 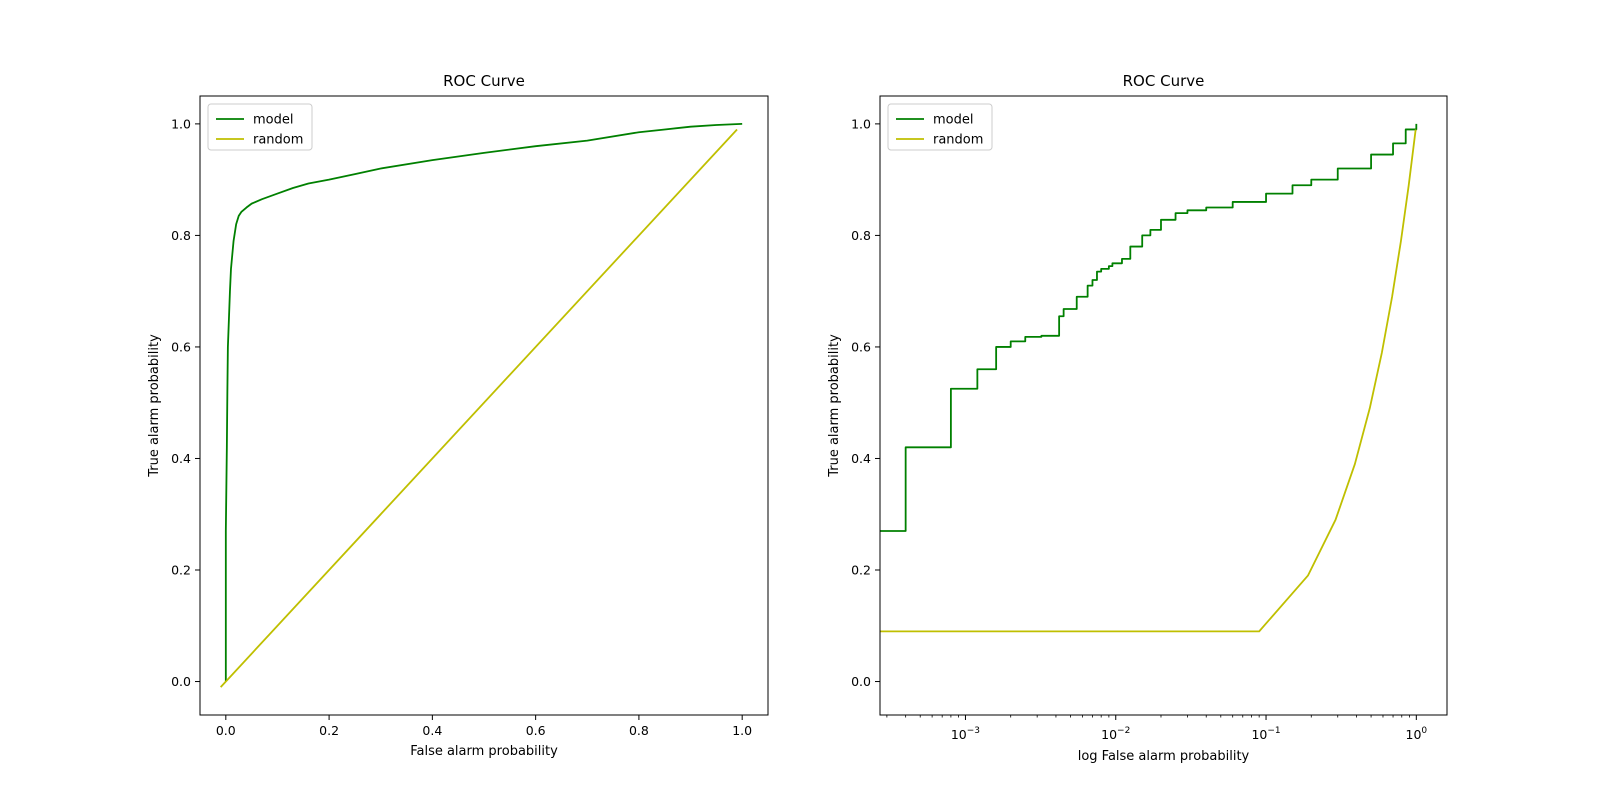 What do you see at coordinates (329, 730) in the screenshot?
I see `x-tick-label: 0.2` at bounding box center [329, 730].